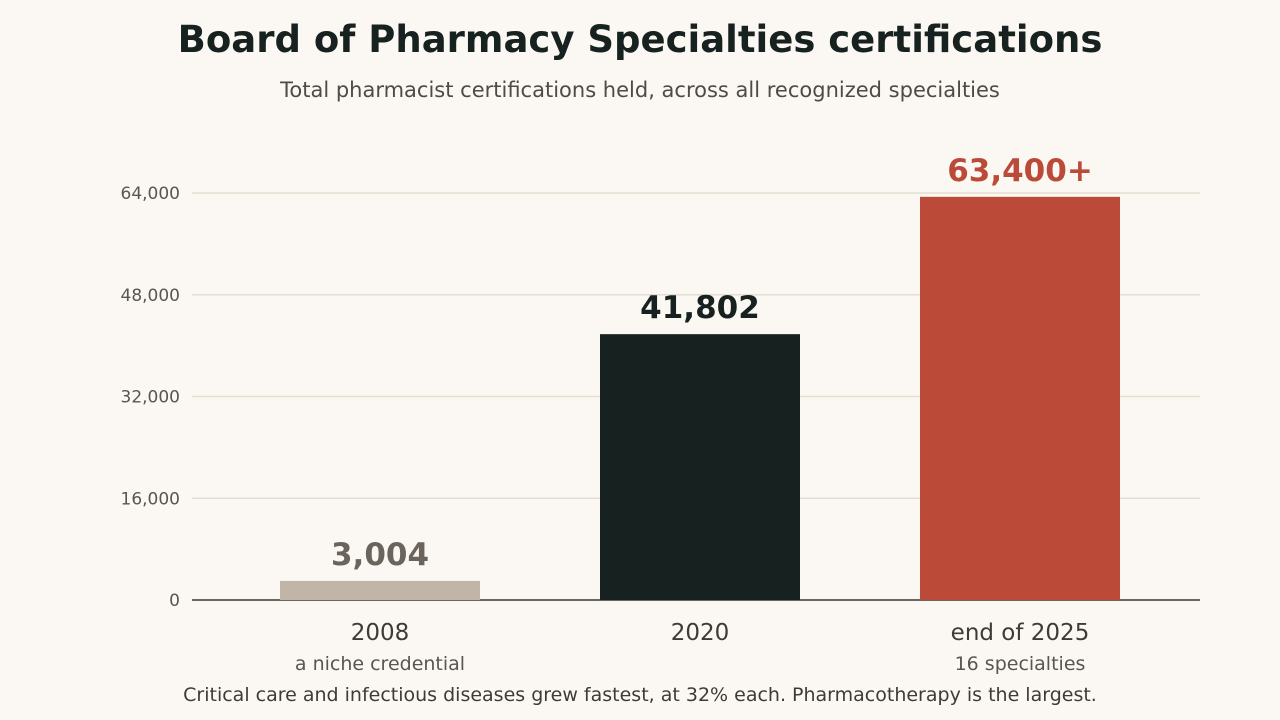  Describe the element at coordinates (380, 555) in the screenshot. I see `data-label: 3,004` at that location.